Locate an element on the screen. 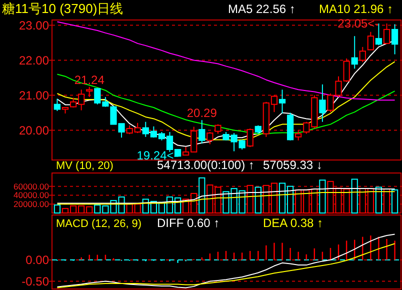  chart-title: MV (10, 20) is located at coordinates (85, 166).